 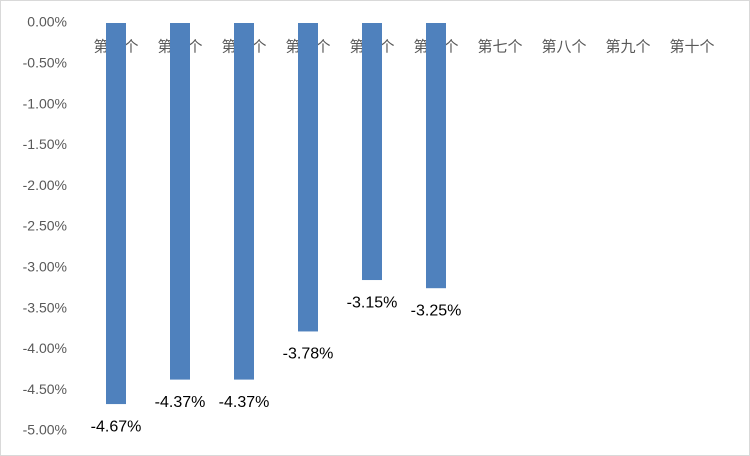 I want to click on y-tick-label: -4.50%, so click(x=45, y=389).